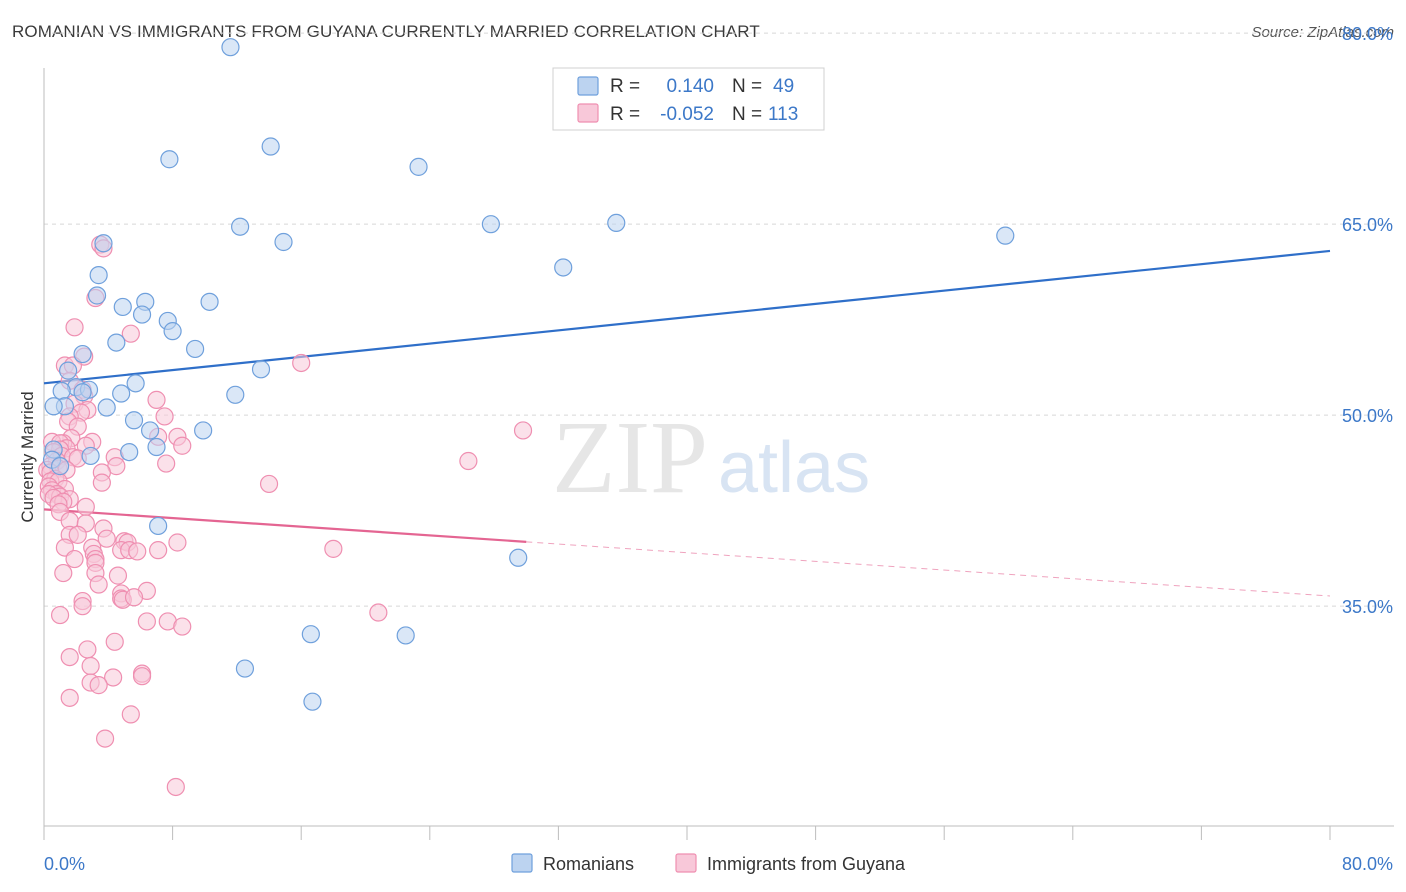 This screenshot has width=1406, height=892. What do you see at coordinates (928, 569) in the screenshot?
I see `trend-line-guyana-extrapolated` at bounding box center [928, 569].